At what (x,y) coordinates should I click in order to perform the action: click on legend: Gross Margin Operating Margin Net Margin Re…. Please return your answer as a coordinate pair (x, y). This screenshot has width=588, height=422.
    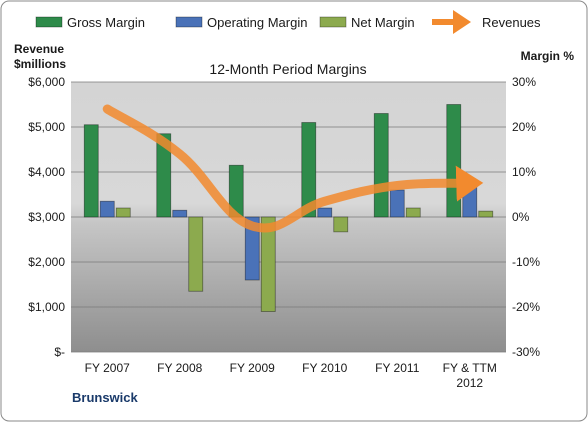
    Looking at the image, I should click on (288, 22).